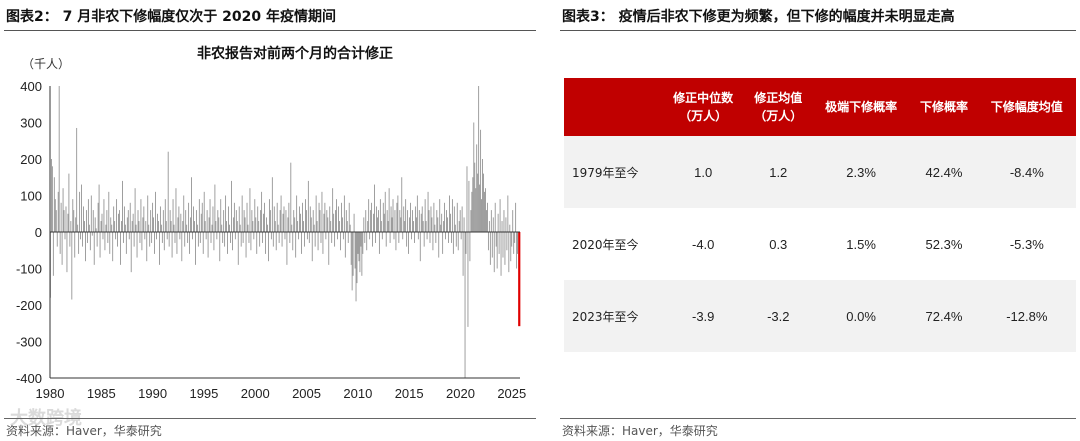  Describe the element at coordinates (703, 107) in the screenshot. I see `header-median: 修正中位数 （万人）` at that location.